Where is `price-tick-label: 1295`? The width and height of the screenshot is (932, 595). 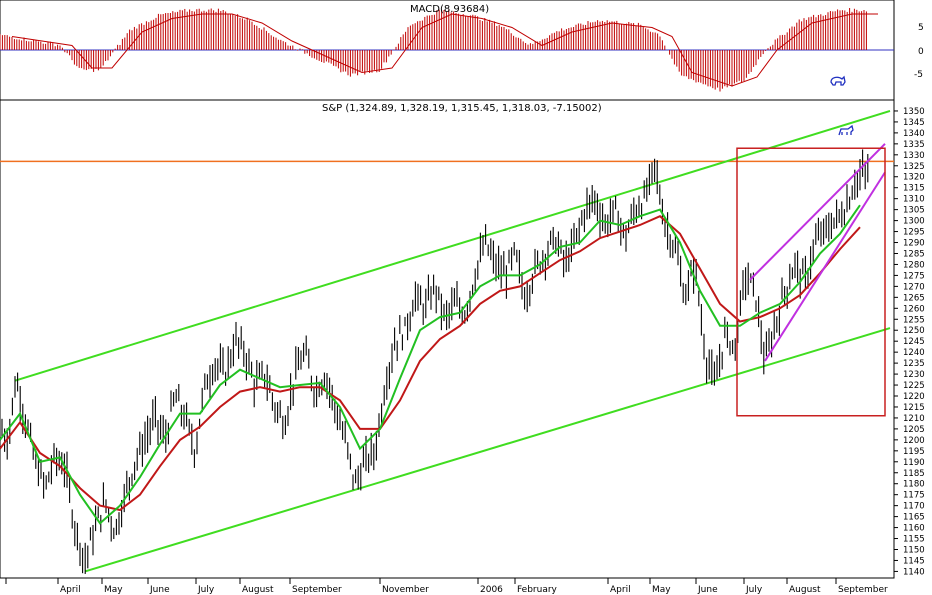 price-tick-label: 1295 is located at coordinates (914, 233).